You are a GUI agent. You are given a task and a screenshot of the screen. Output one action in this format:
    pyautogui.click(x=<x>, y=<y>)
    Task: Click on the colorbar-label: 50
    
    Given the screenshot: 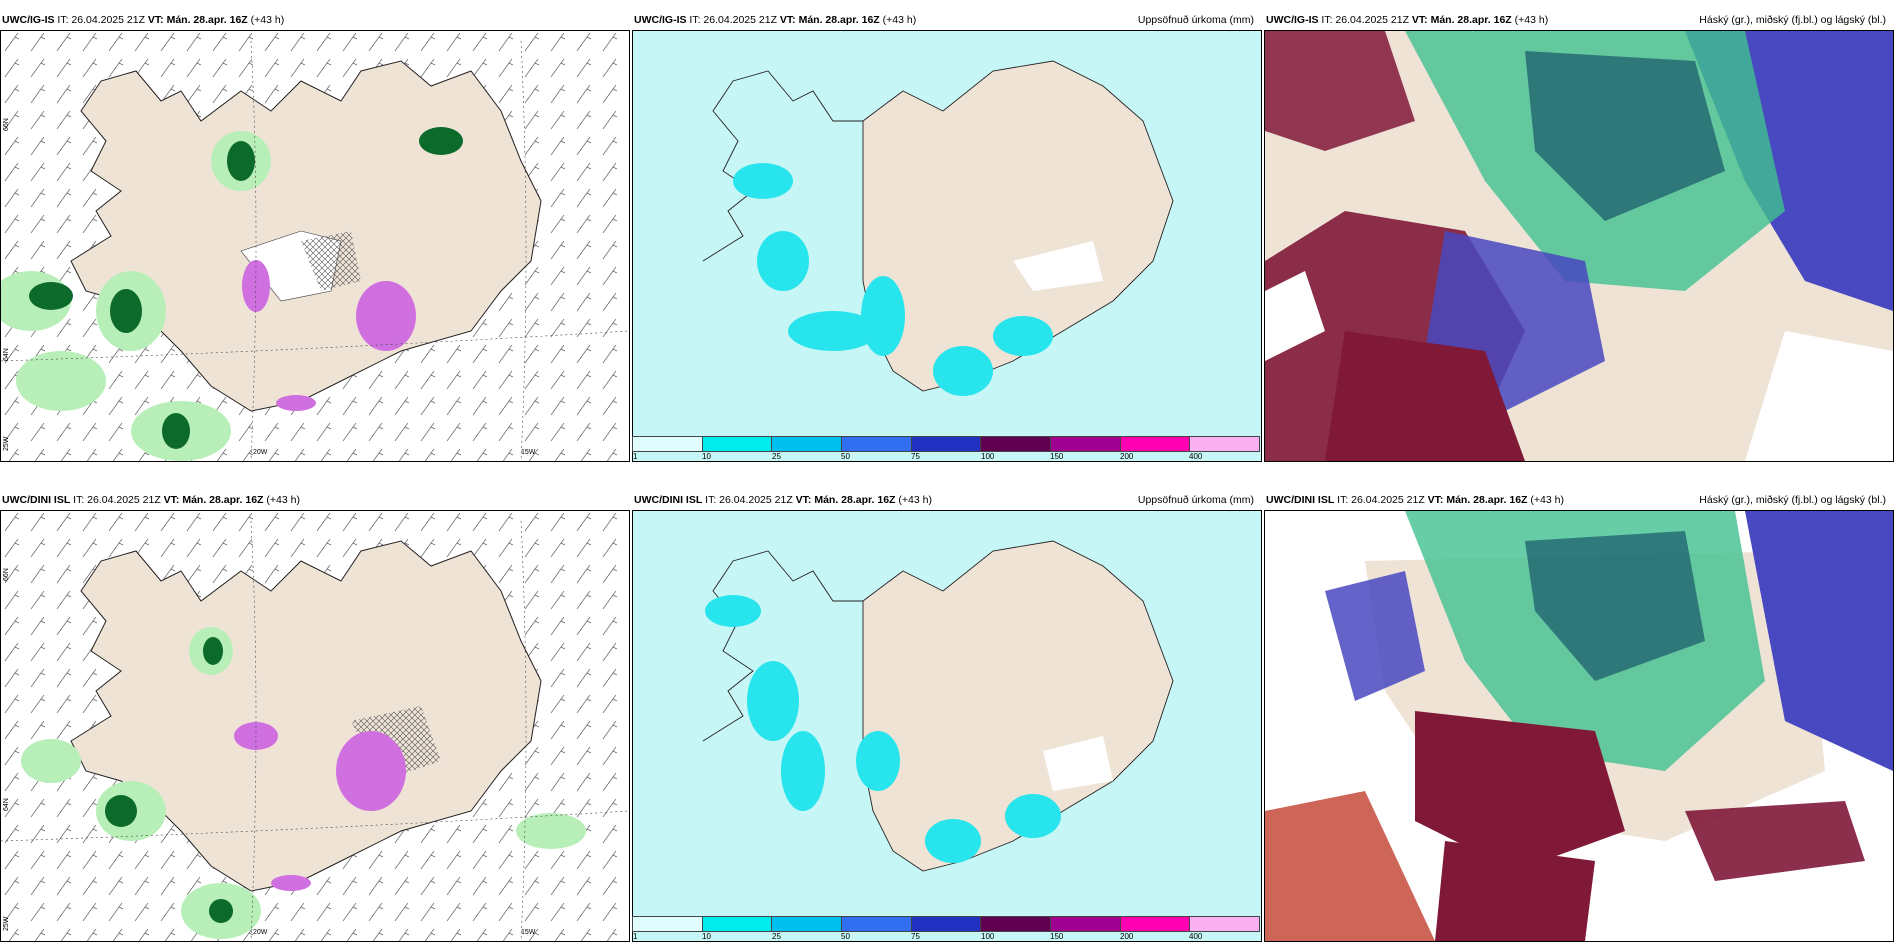 What is the action you would take?
    pyautogui.click(x=845, y=936)
    